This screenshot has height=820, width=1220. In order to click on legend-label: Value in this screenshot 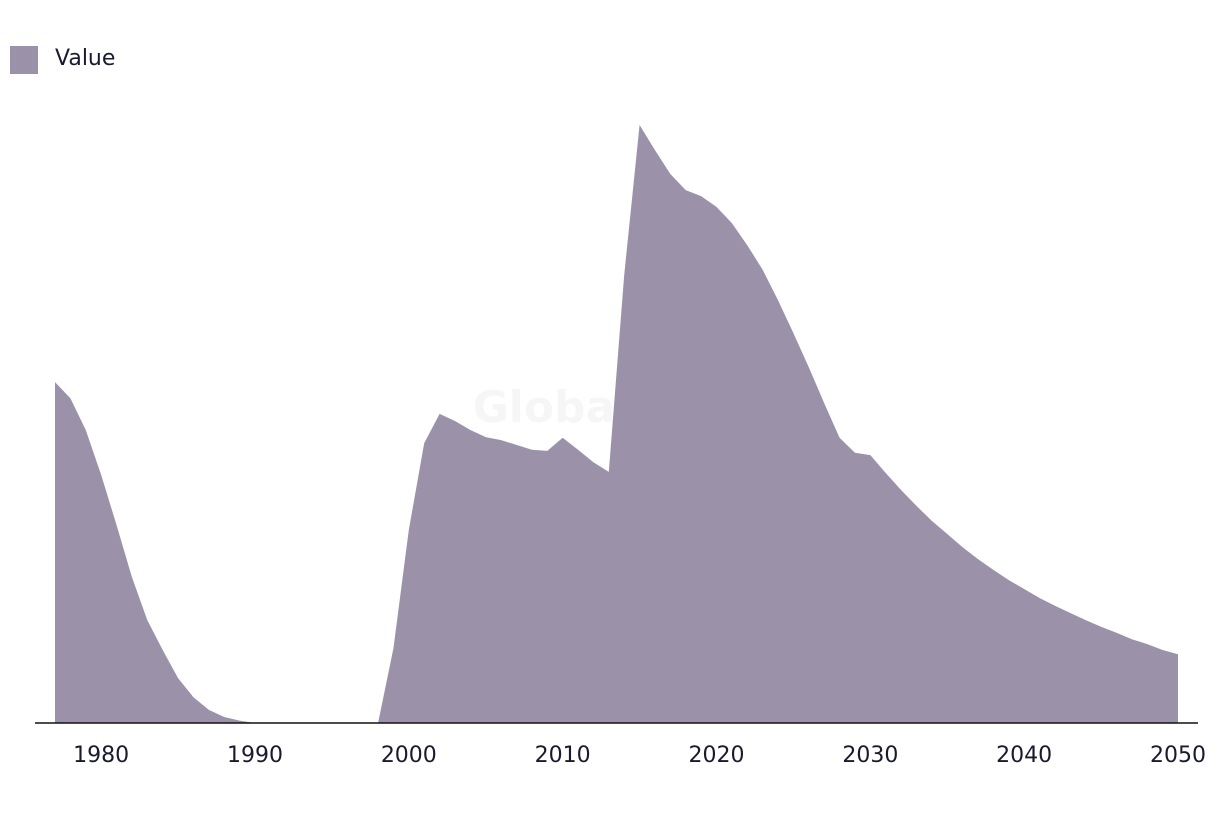, I will do `click(85, 58)`.